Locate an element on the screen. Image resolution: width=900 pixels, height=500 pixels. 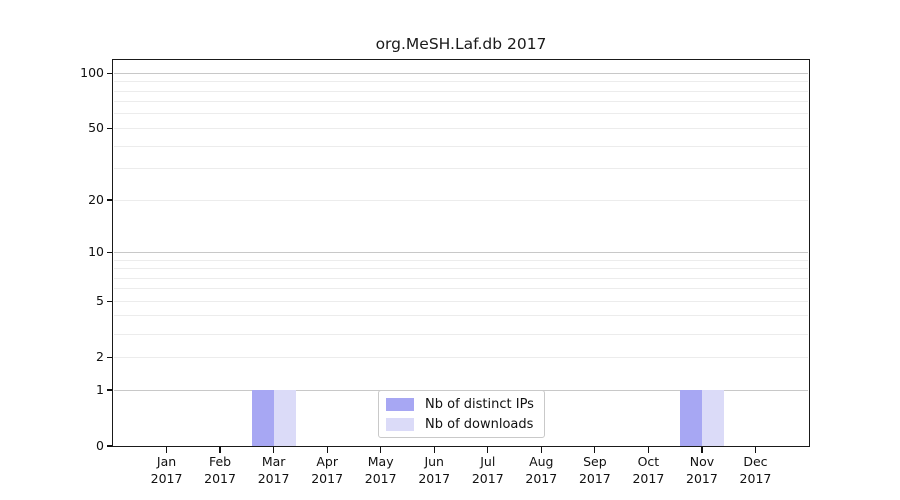
x-tick-label: Dec 2017 is located at coordinates (755, 470).